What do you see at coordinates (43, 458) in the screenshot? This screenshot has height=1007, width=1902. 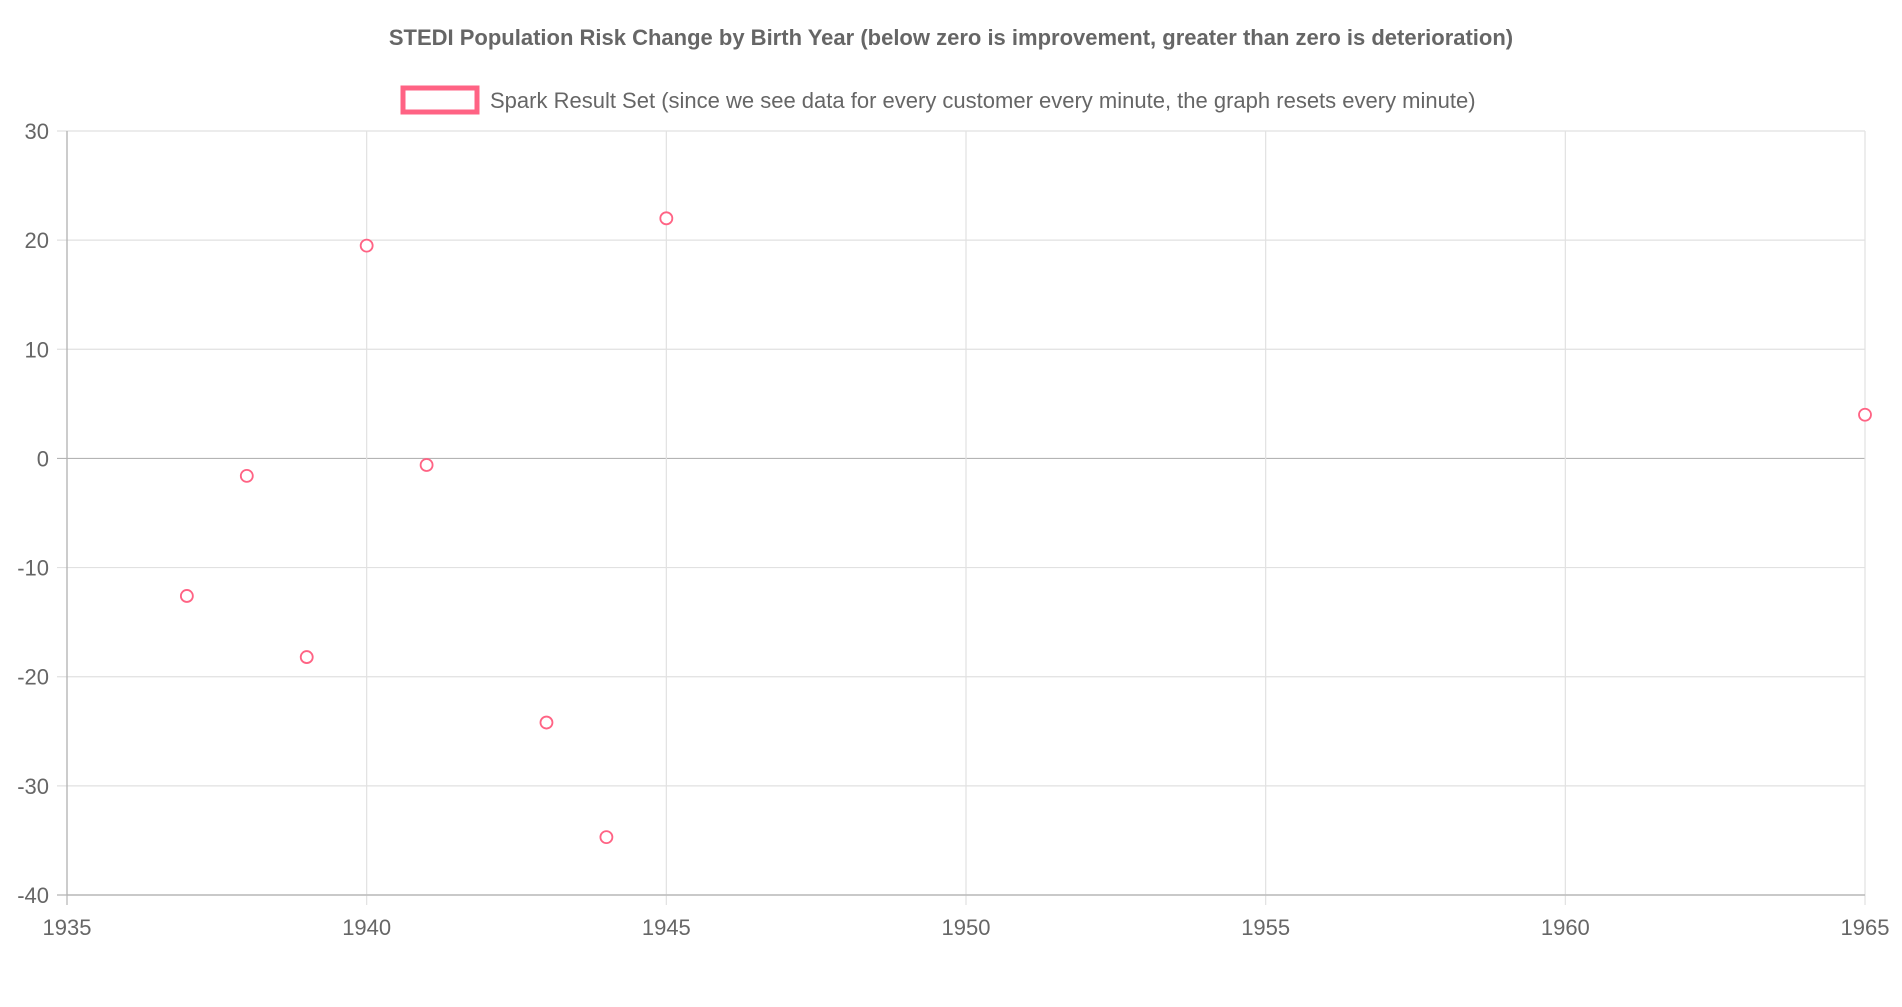 I see `y-tick-label: 0` at bounding box center [43, 458].